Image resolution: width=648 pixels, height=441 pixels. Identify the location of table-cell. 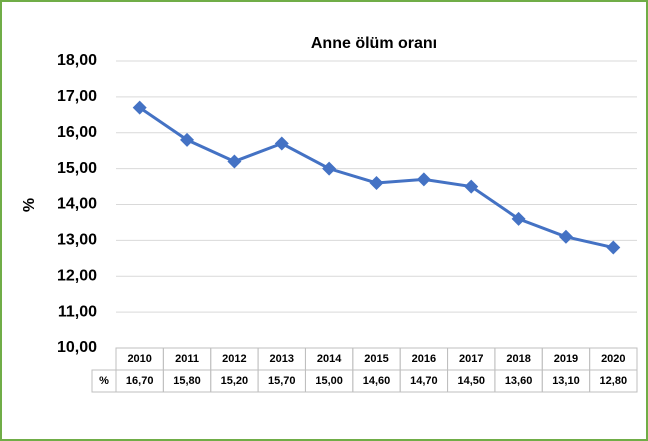
(613, 381).